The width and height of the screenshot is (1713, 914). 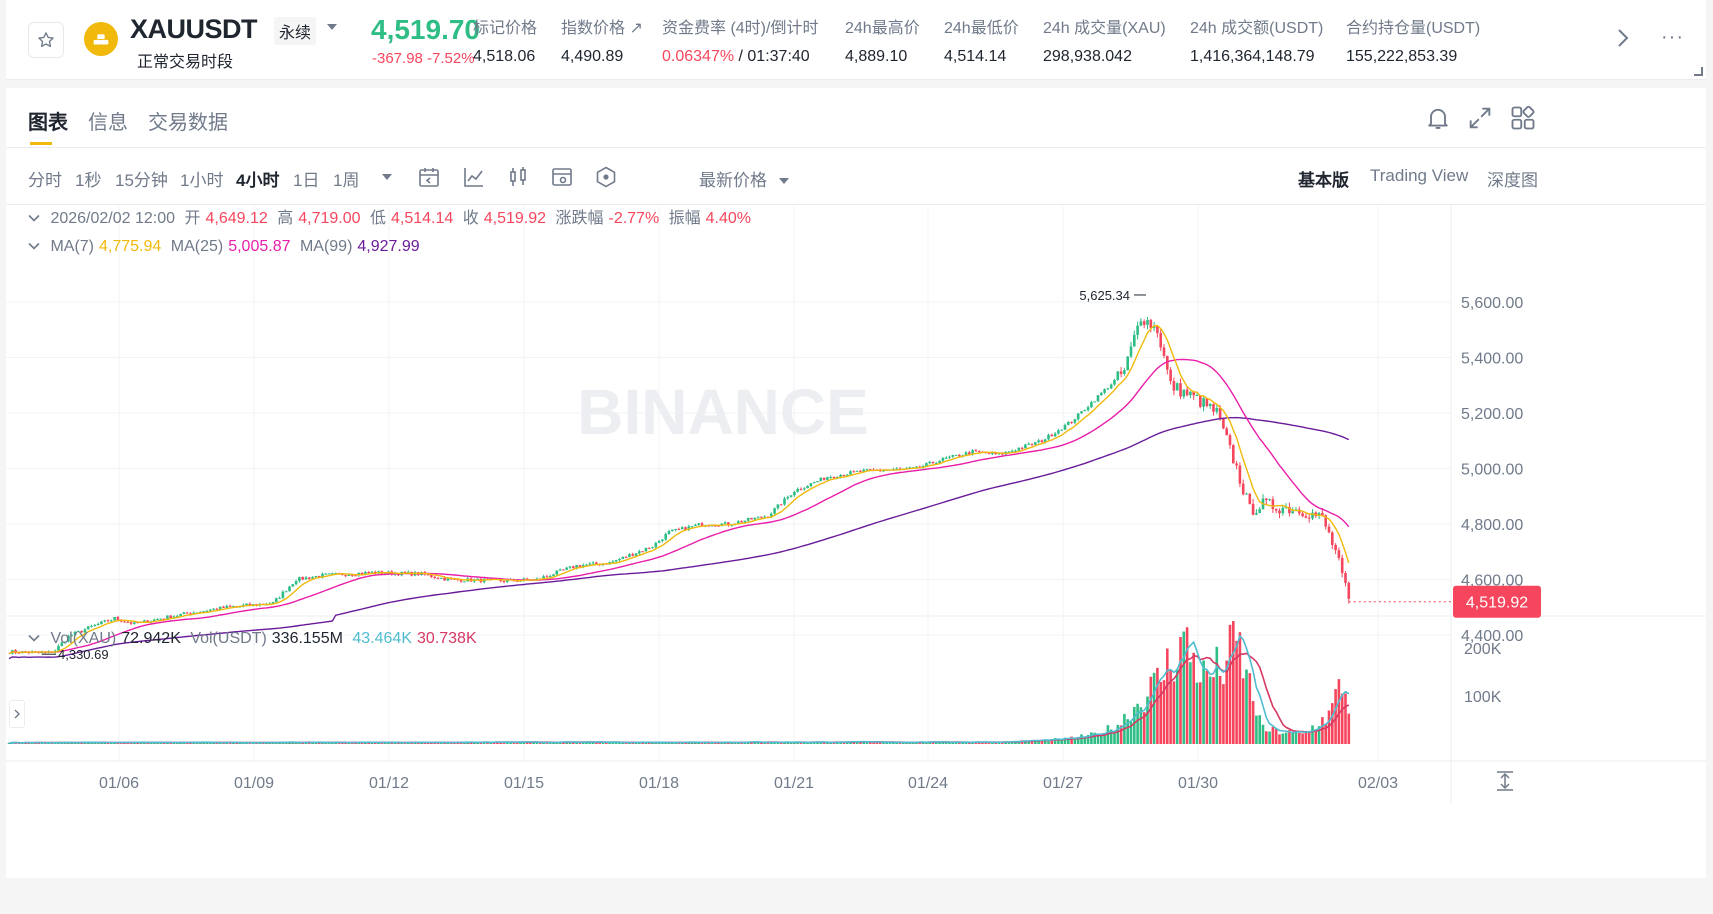 I want to click on stats-fade-overlay, so click(x=1576, y=39).